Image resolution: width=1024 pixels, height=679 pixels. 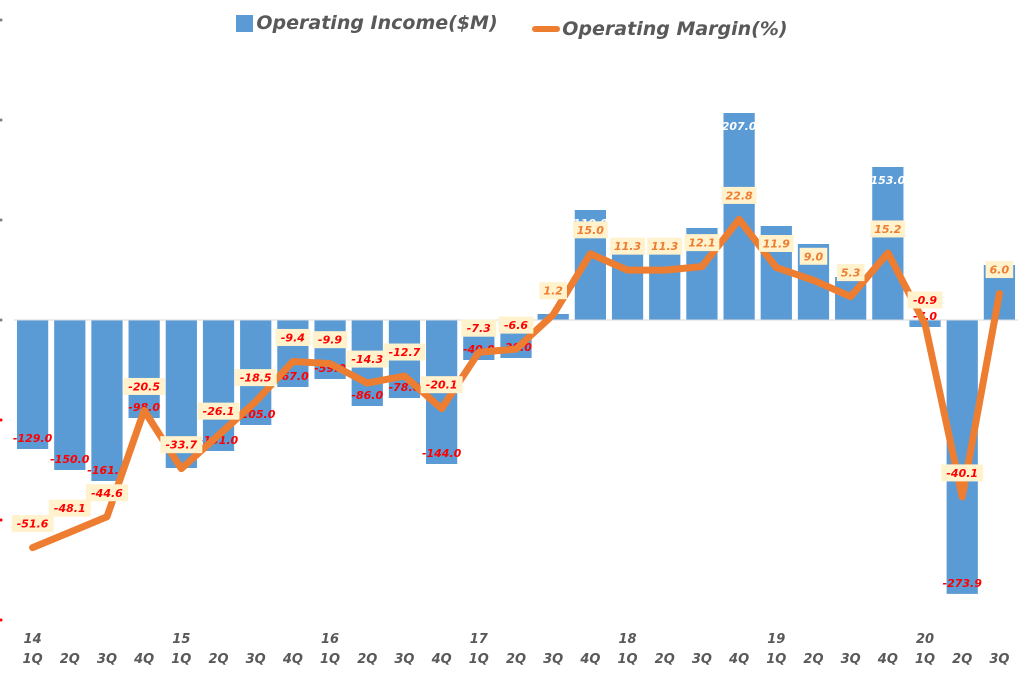 I want to click on x-tick-label-year: 15, so click(x=181, y=639).